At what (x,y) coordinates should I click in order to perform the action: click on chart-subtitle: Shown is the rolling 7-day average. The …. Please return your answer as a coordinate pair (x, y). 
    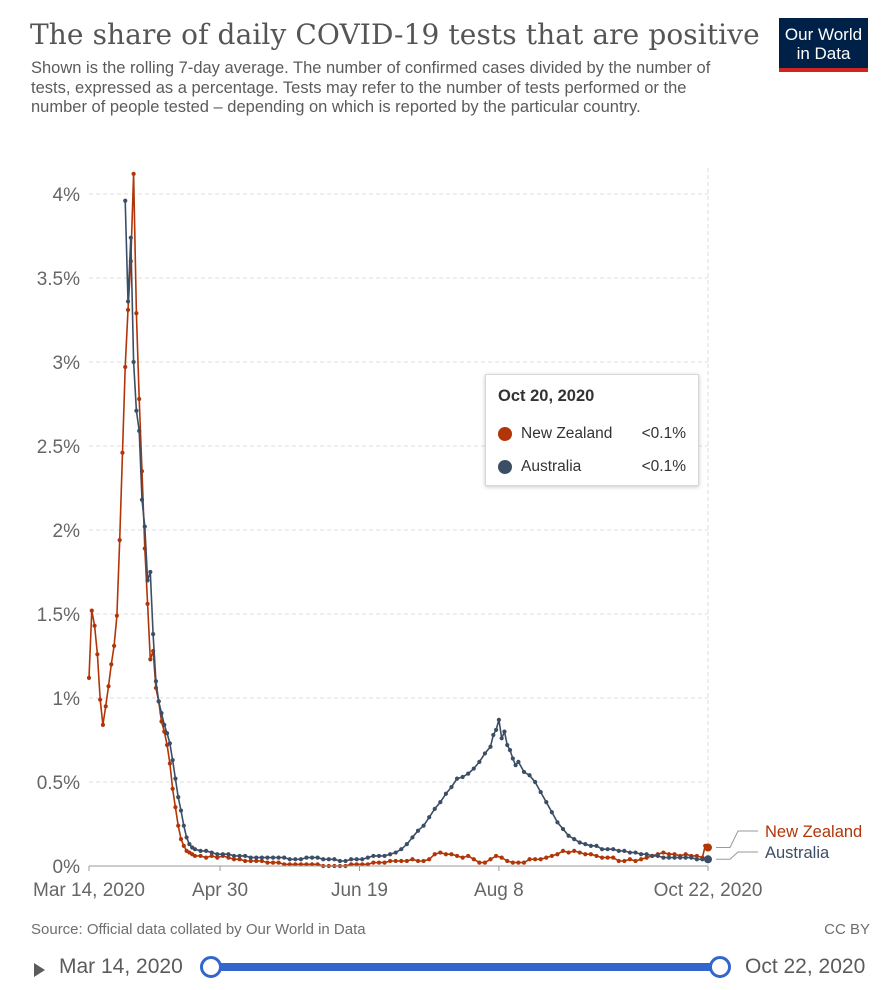
    Looking at the image, I should click on (371, 88).